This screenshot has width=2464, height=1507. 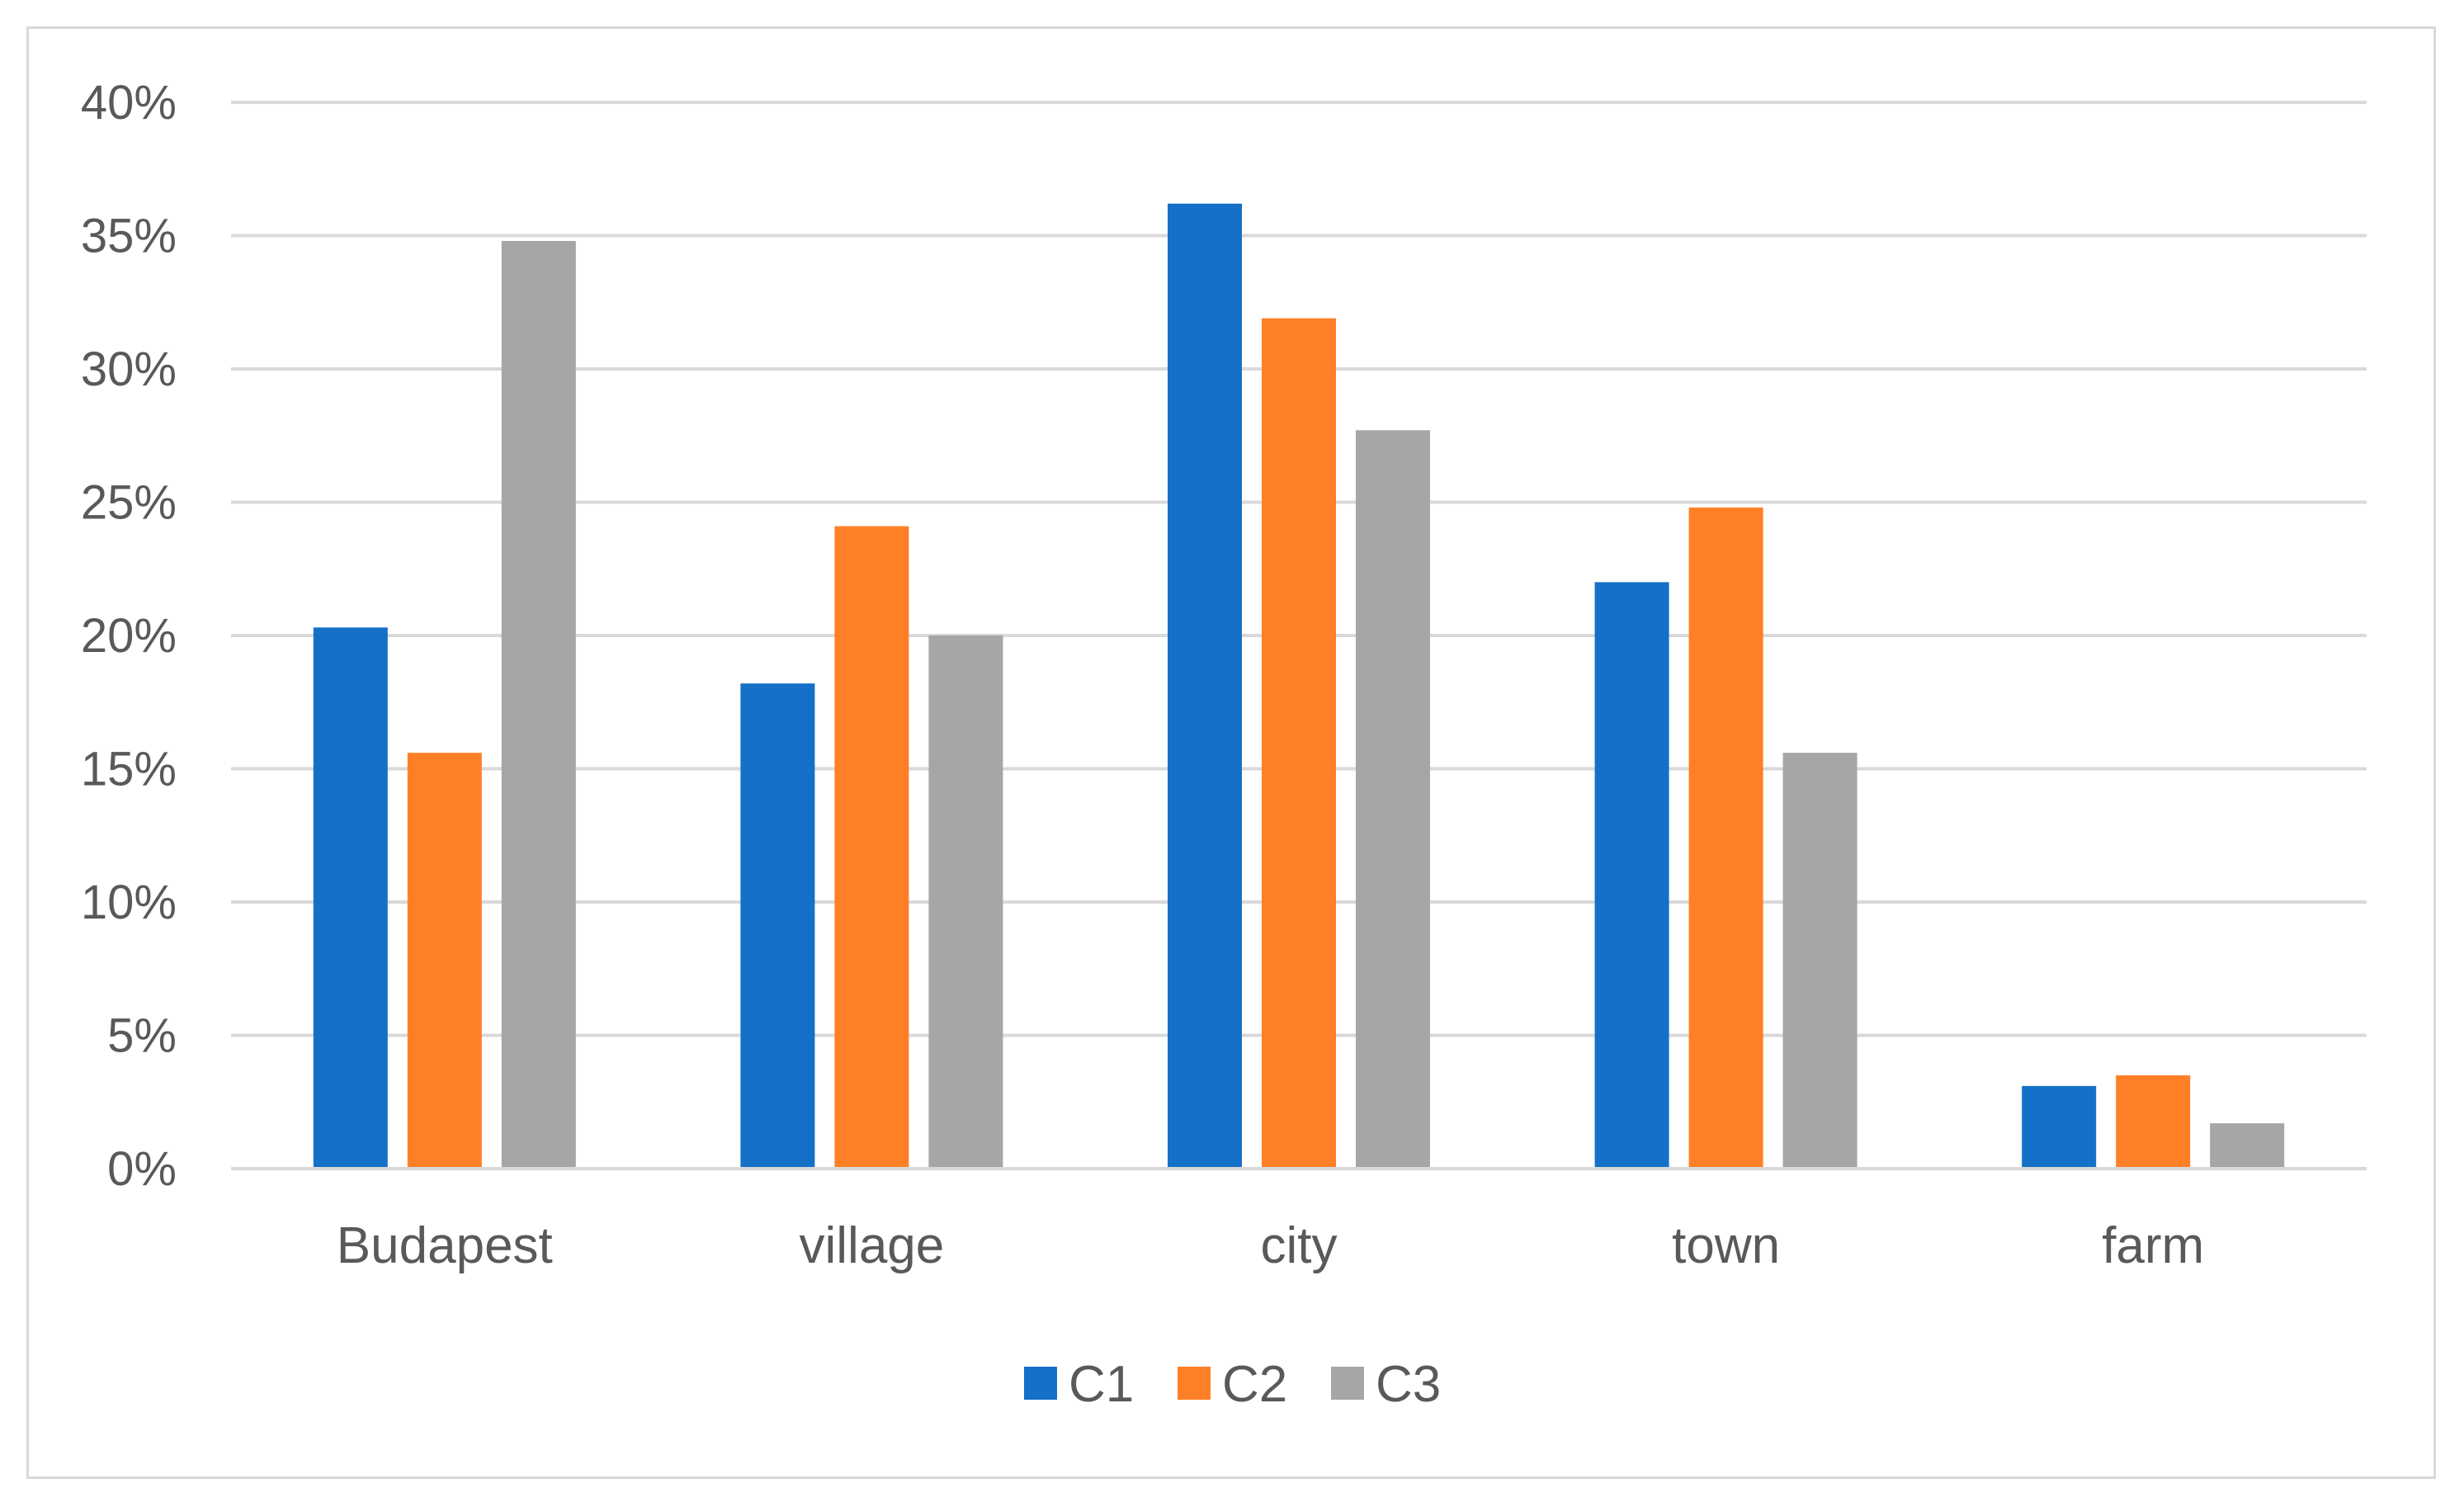 I want to click on bar-c3-city, so click(x=1393, y=800).